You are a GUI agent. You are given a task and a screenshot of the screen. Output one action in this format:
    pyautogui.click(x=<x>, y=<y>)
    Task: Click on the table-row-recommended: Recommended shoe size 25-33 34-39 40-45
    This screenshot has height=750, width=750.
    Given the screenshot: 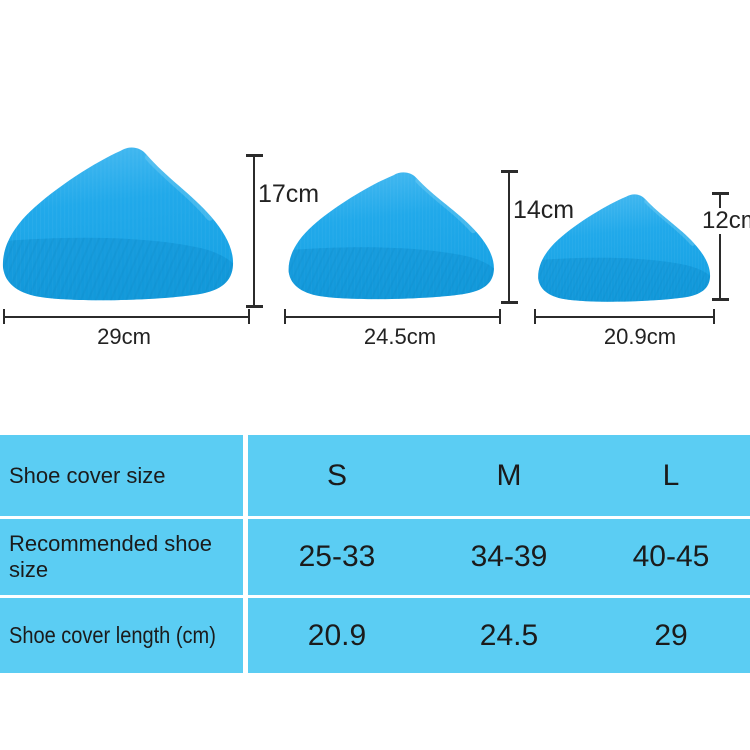 What is the action you would take?
    pyautogui.click(x=375, y=557)
    